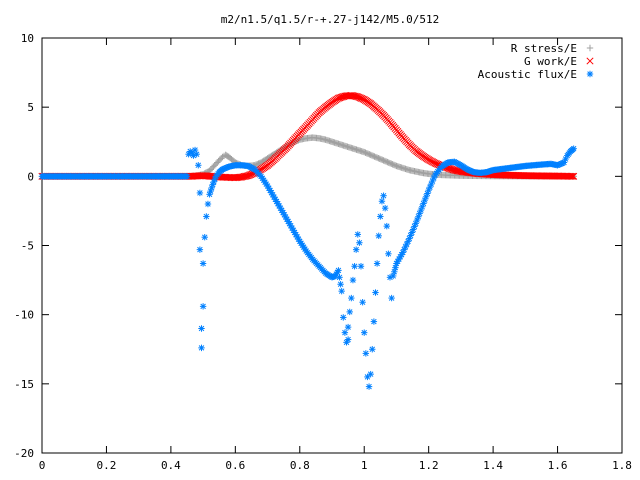 Image resolution: width=640 pixels, height=480 pixels. Describe the element at coordinates (27, 246) in the screenshot. I see `y-tick-label: -5` at that location.